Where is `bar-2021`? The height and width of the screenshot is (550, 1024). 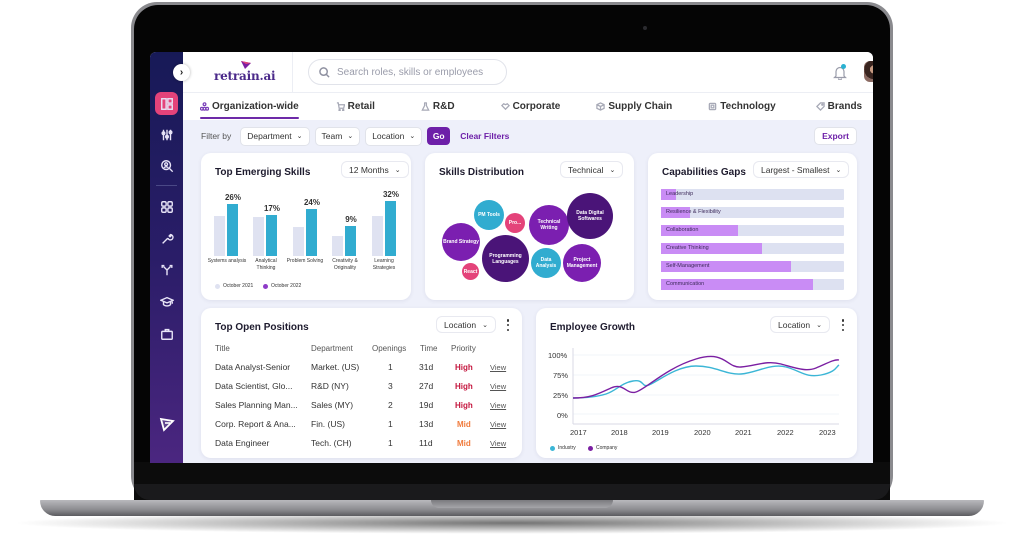 bar-2021 is located at coordinates (337, 246).